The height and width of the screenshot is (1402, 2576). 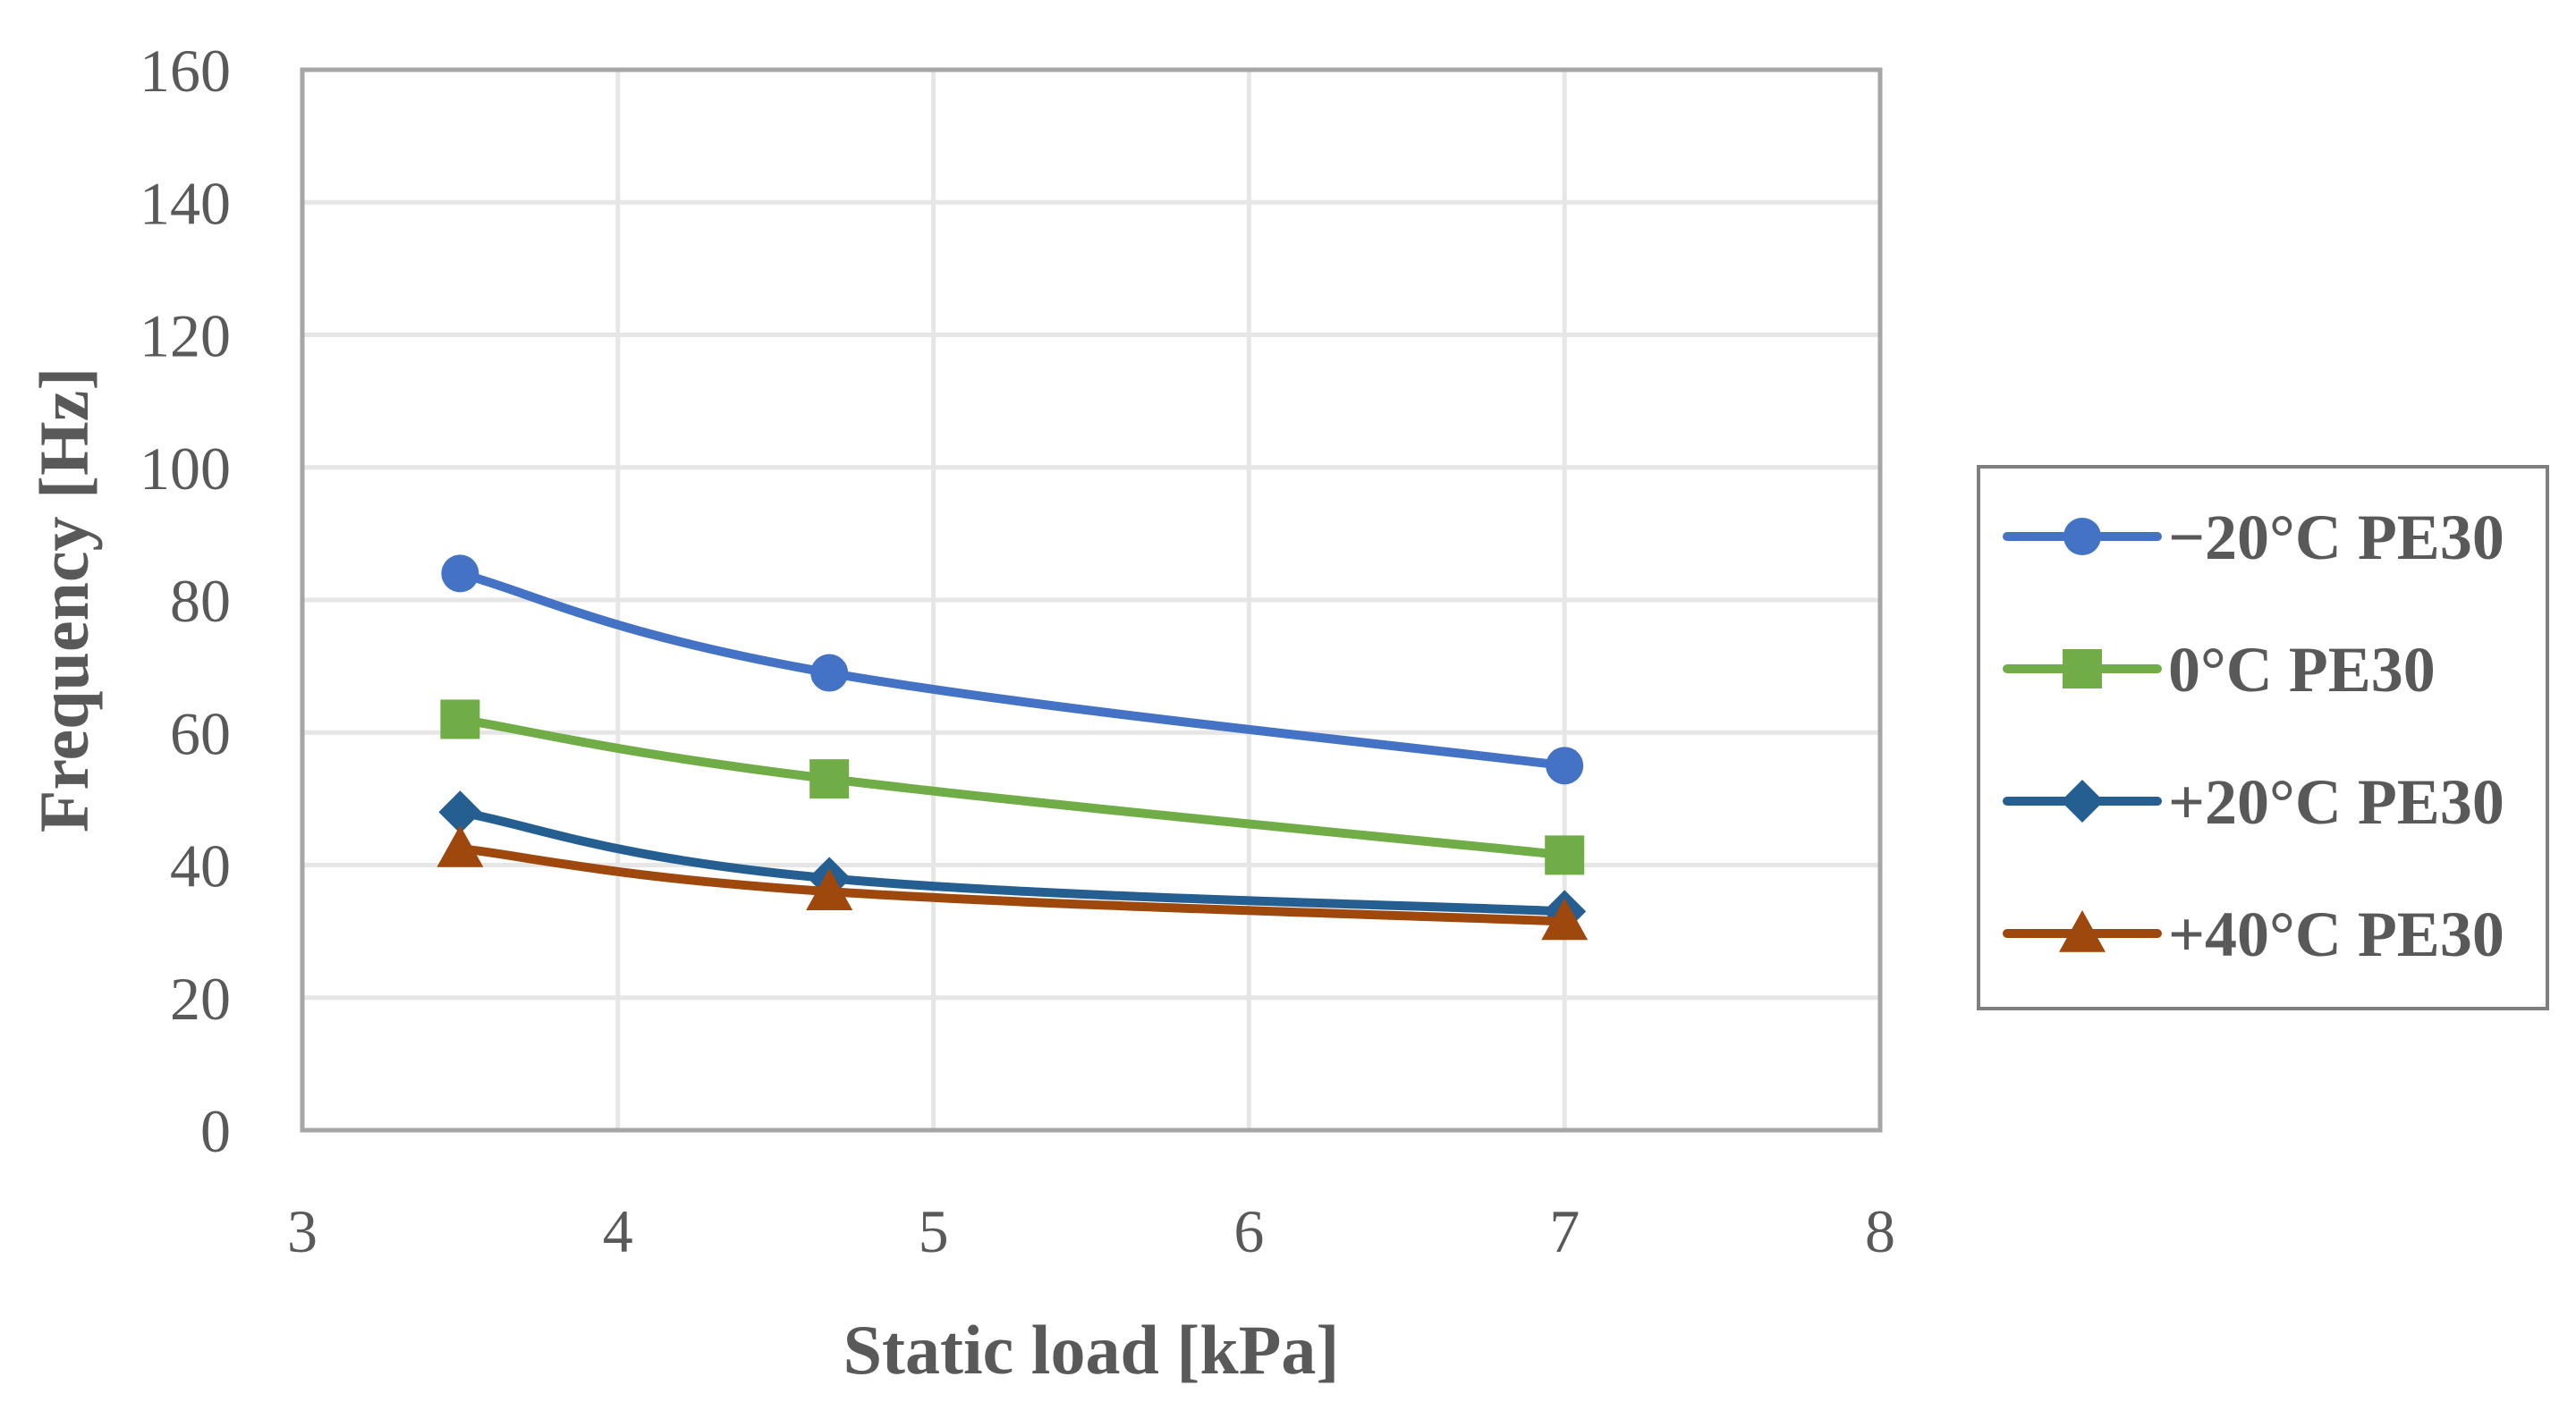 I want to click on legend-item: +40°C PE30, so click(x=2253, y=935).